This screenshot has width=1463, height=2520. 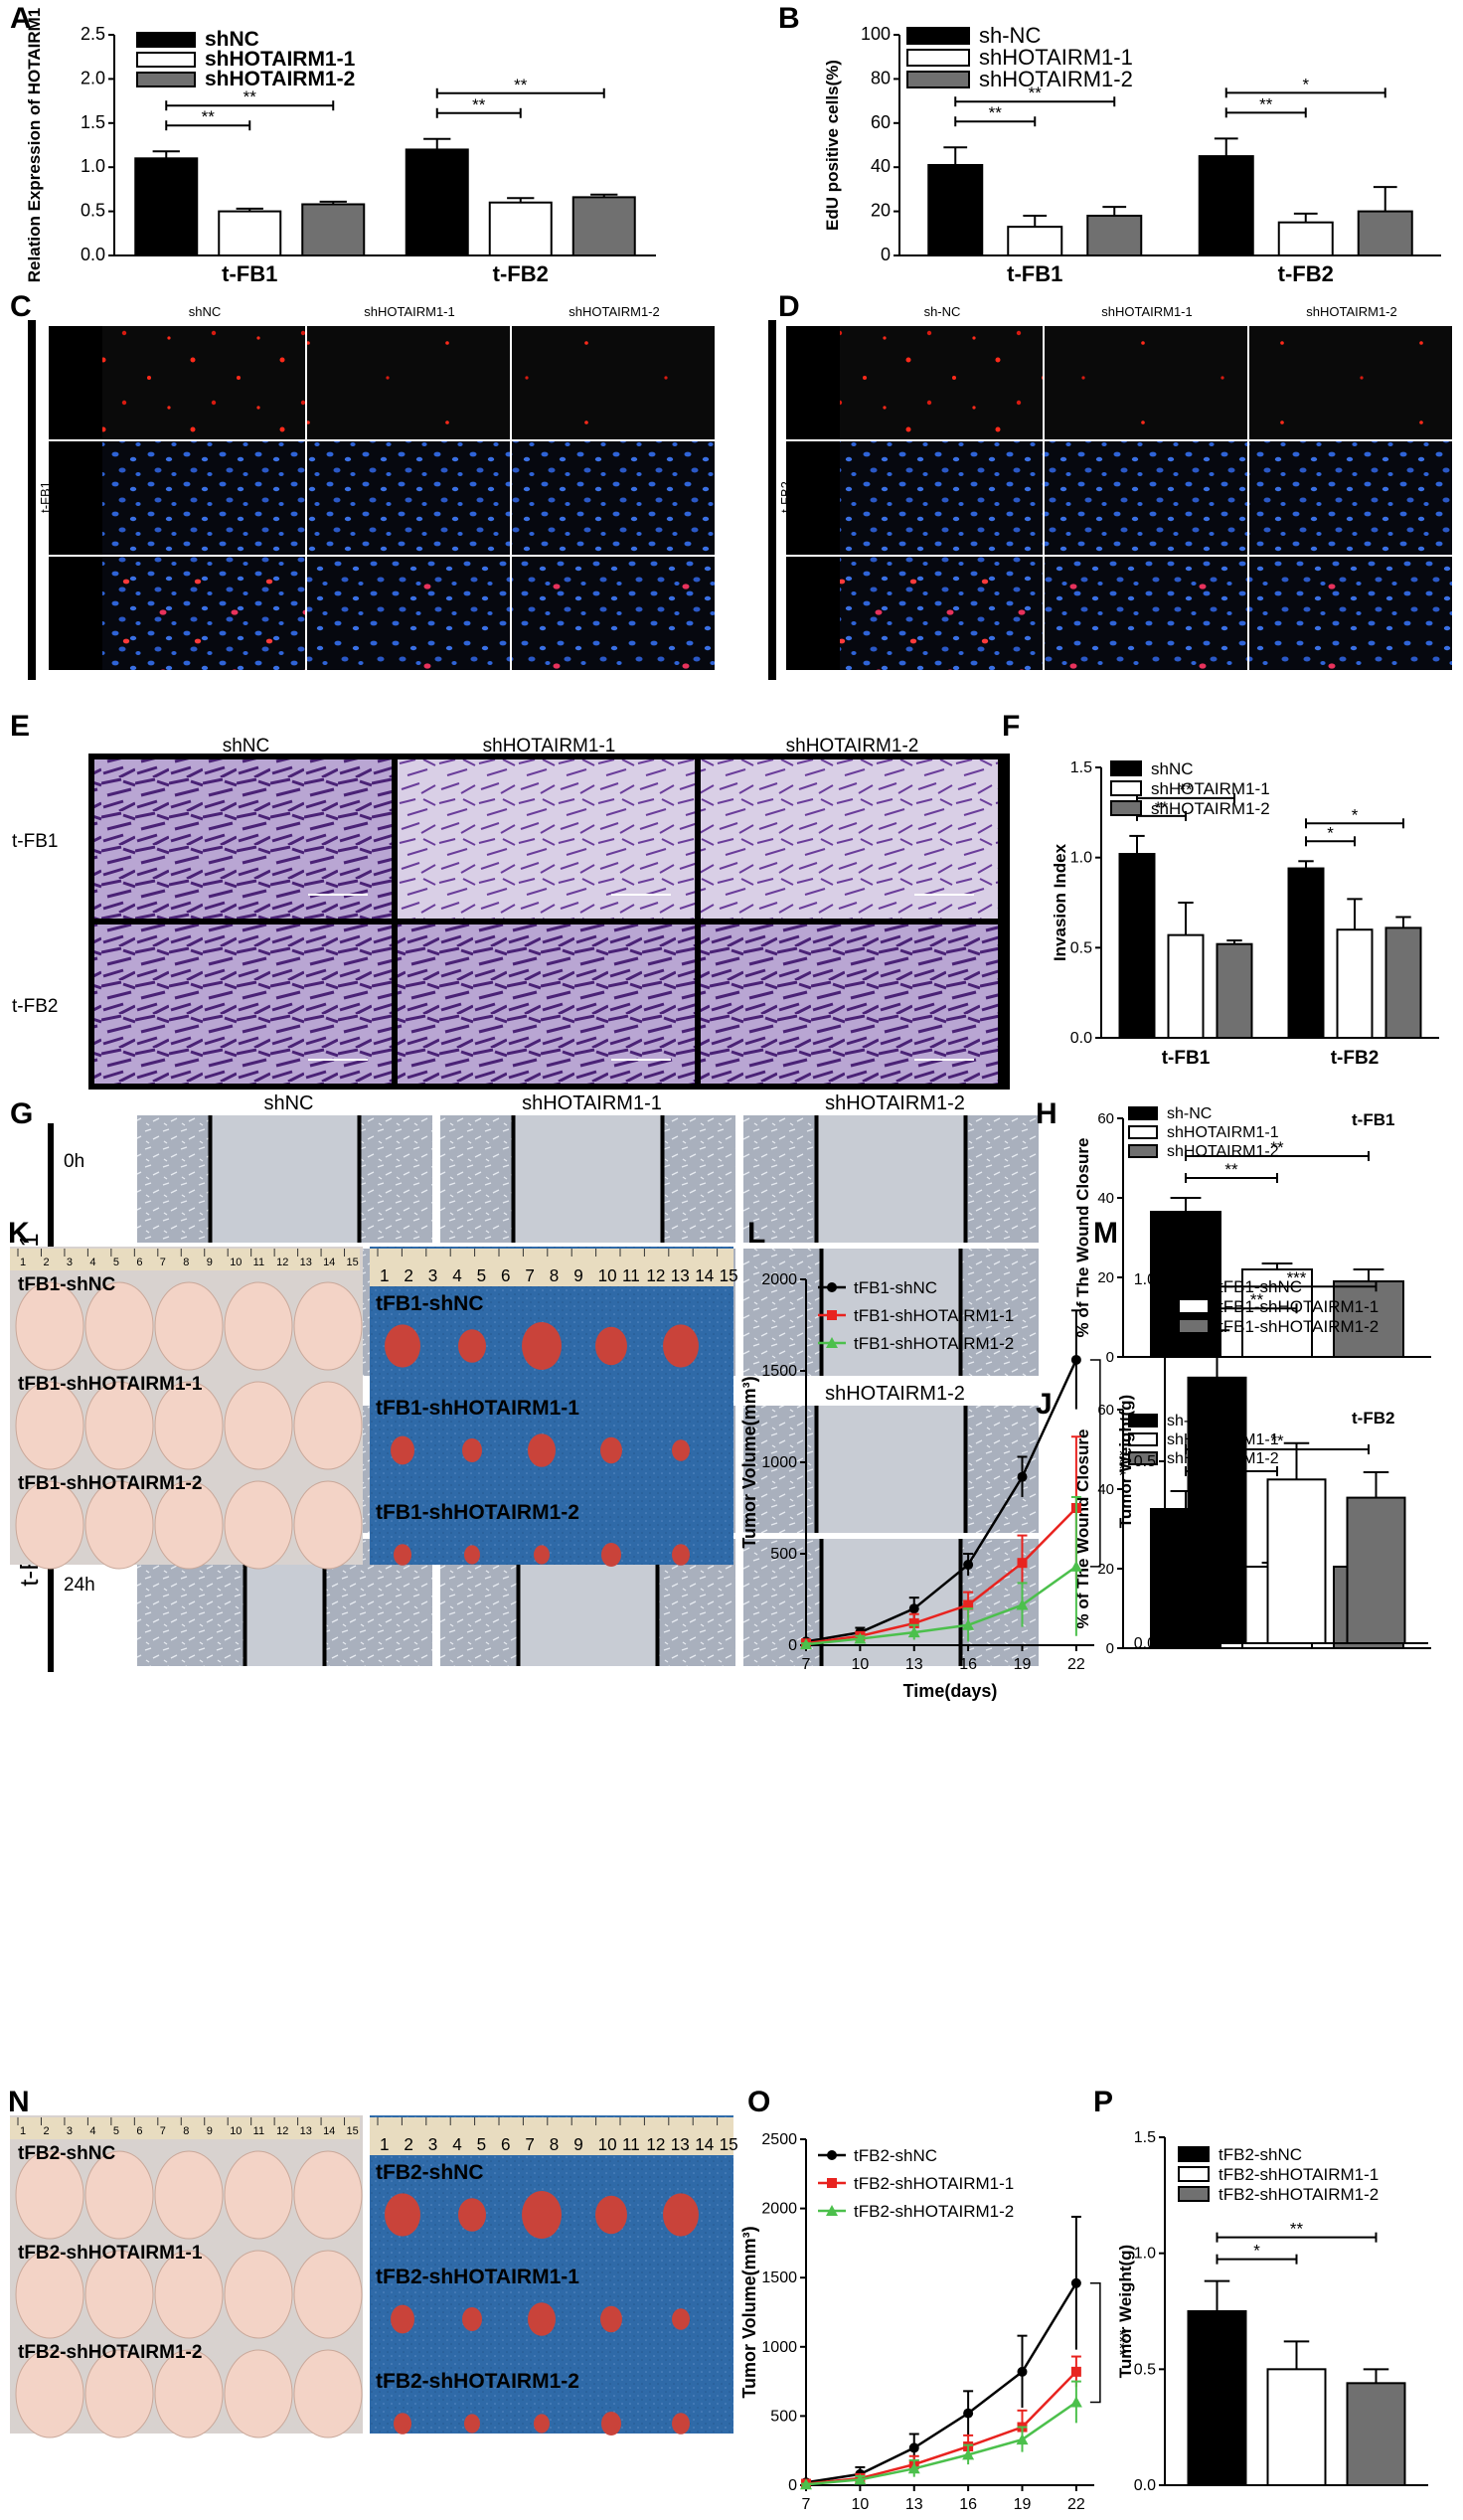 What do you see at coordinates (802, 365) in the screenshot?
I see `row-label: EdU` at bounding box center [802, 365].